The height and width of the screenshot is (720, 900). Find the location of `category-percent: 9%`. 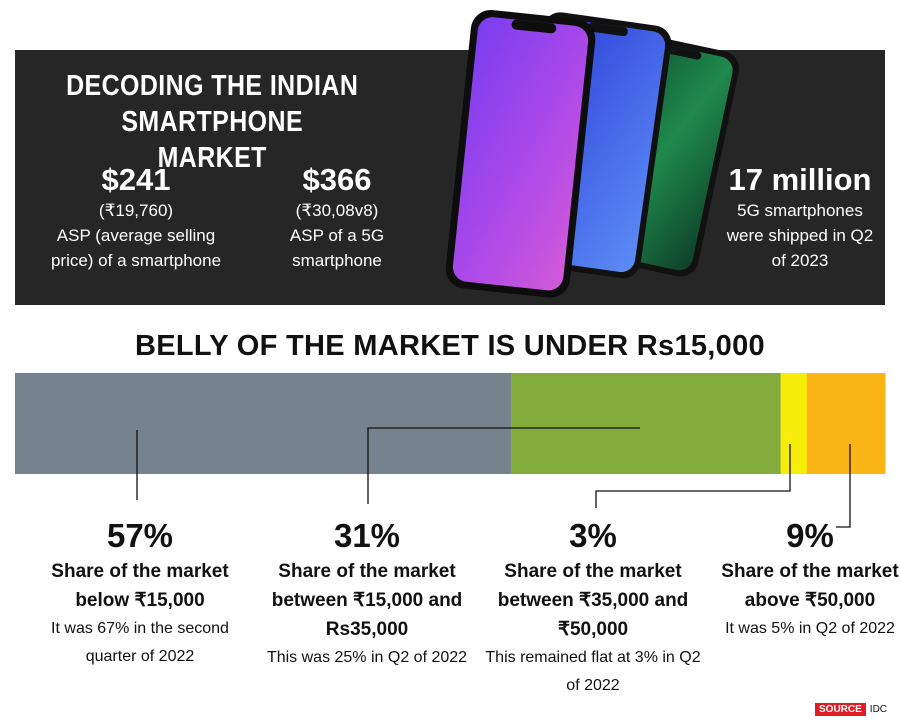

category-percent: 9% is located at coordinates (810, 535).